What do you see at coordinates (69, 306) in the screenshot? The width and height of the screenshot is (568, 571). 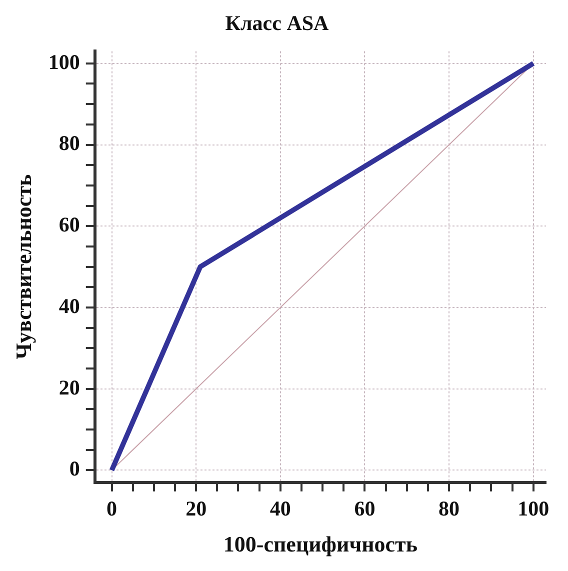 I see `y-tick-label: 40` at bounding box center [69, 306].